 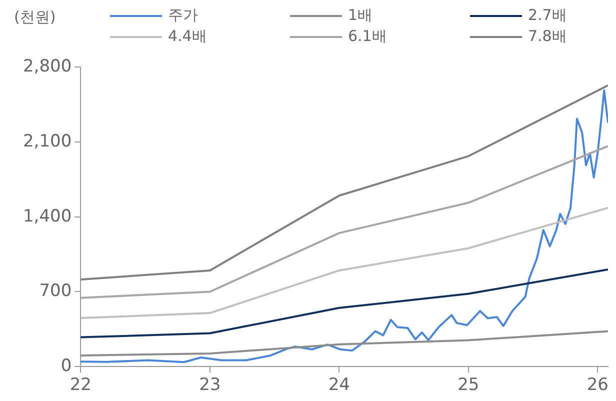 I want to click on y-axis-title: (천원), so click(x=35, y=17).